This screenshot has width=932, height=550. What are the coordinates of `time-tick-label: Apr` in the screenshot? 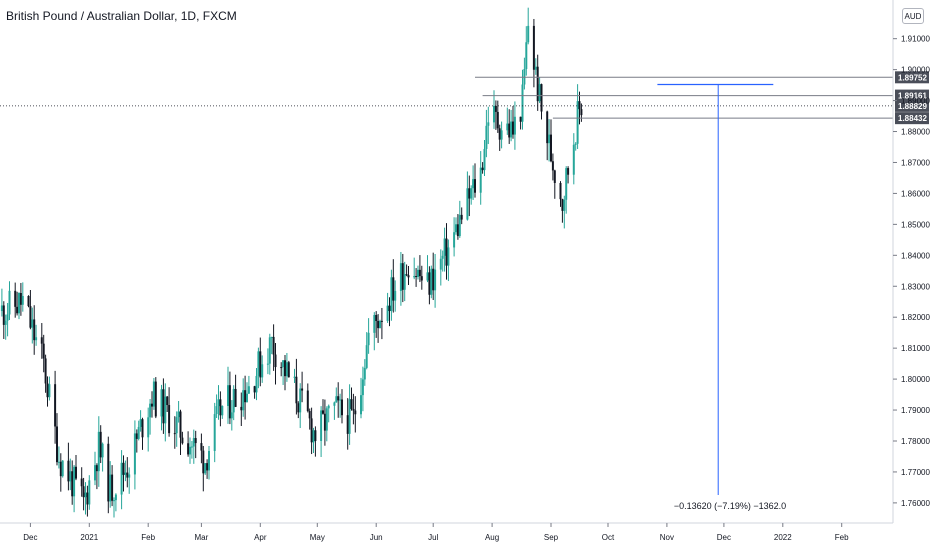 It's located at (260, 537).